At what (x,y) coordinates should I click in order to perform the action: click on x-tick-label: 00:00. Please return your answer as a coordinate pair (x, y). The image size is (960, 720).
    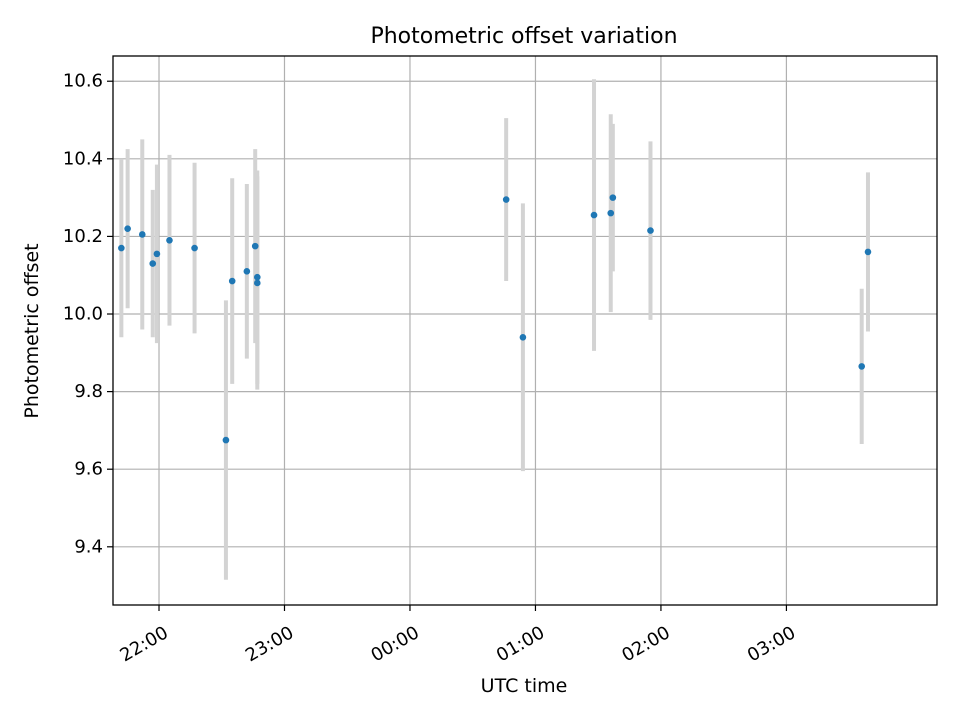
    Looking at the image, I should click on (394, 644).